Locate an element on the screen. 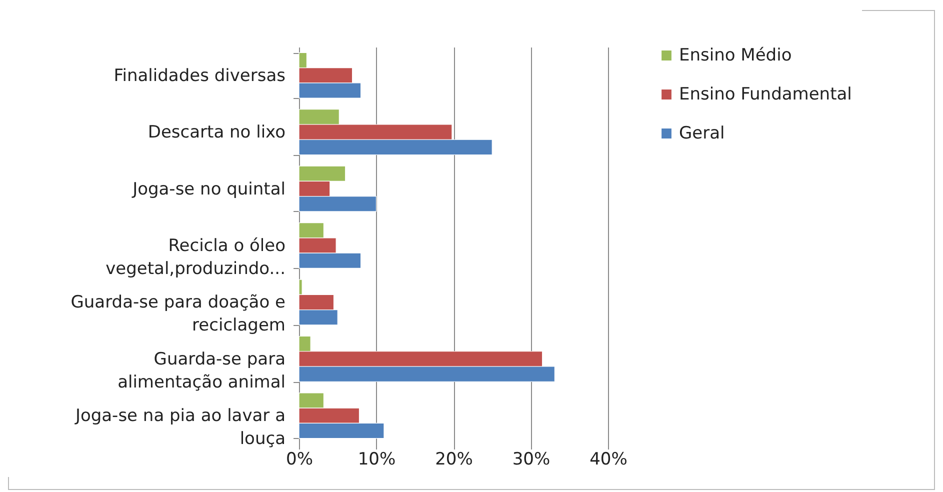 The width and height of the screenshot is (943, 492). y-tick-label: Finalidades diversas is located at coordinates (200, 76).